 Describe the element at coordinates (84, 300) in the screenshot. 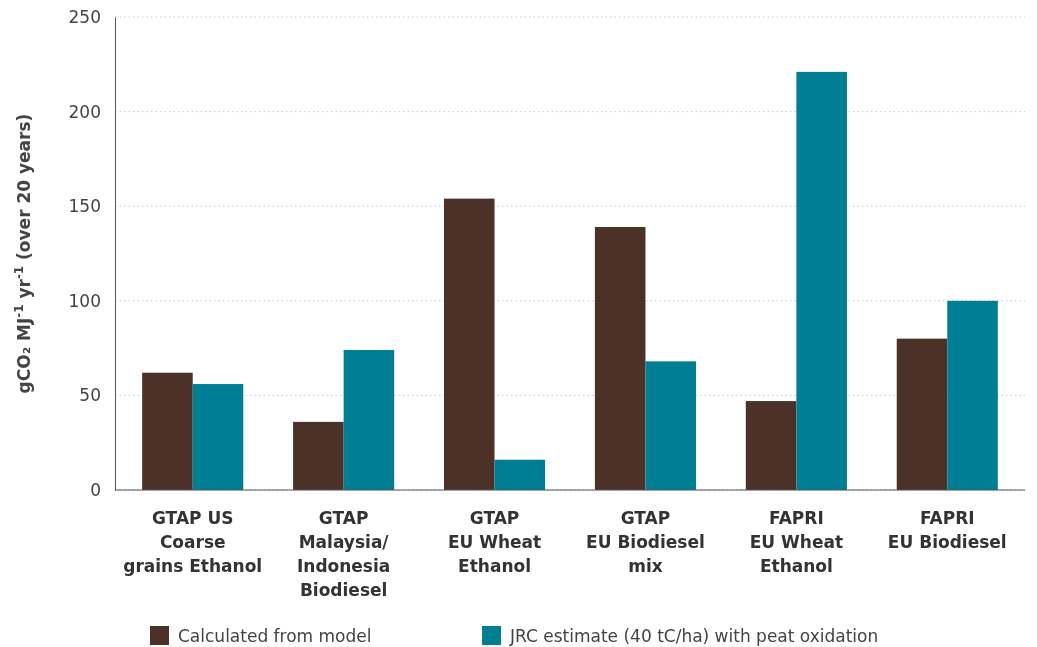

I see `y-tick-label: 100` at that location.